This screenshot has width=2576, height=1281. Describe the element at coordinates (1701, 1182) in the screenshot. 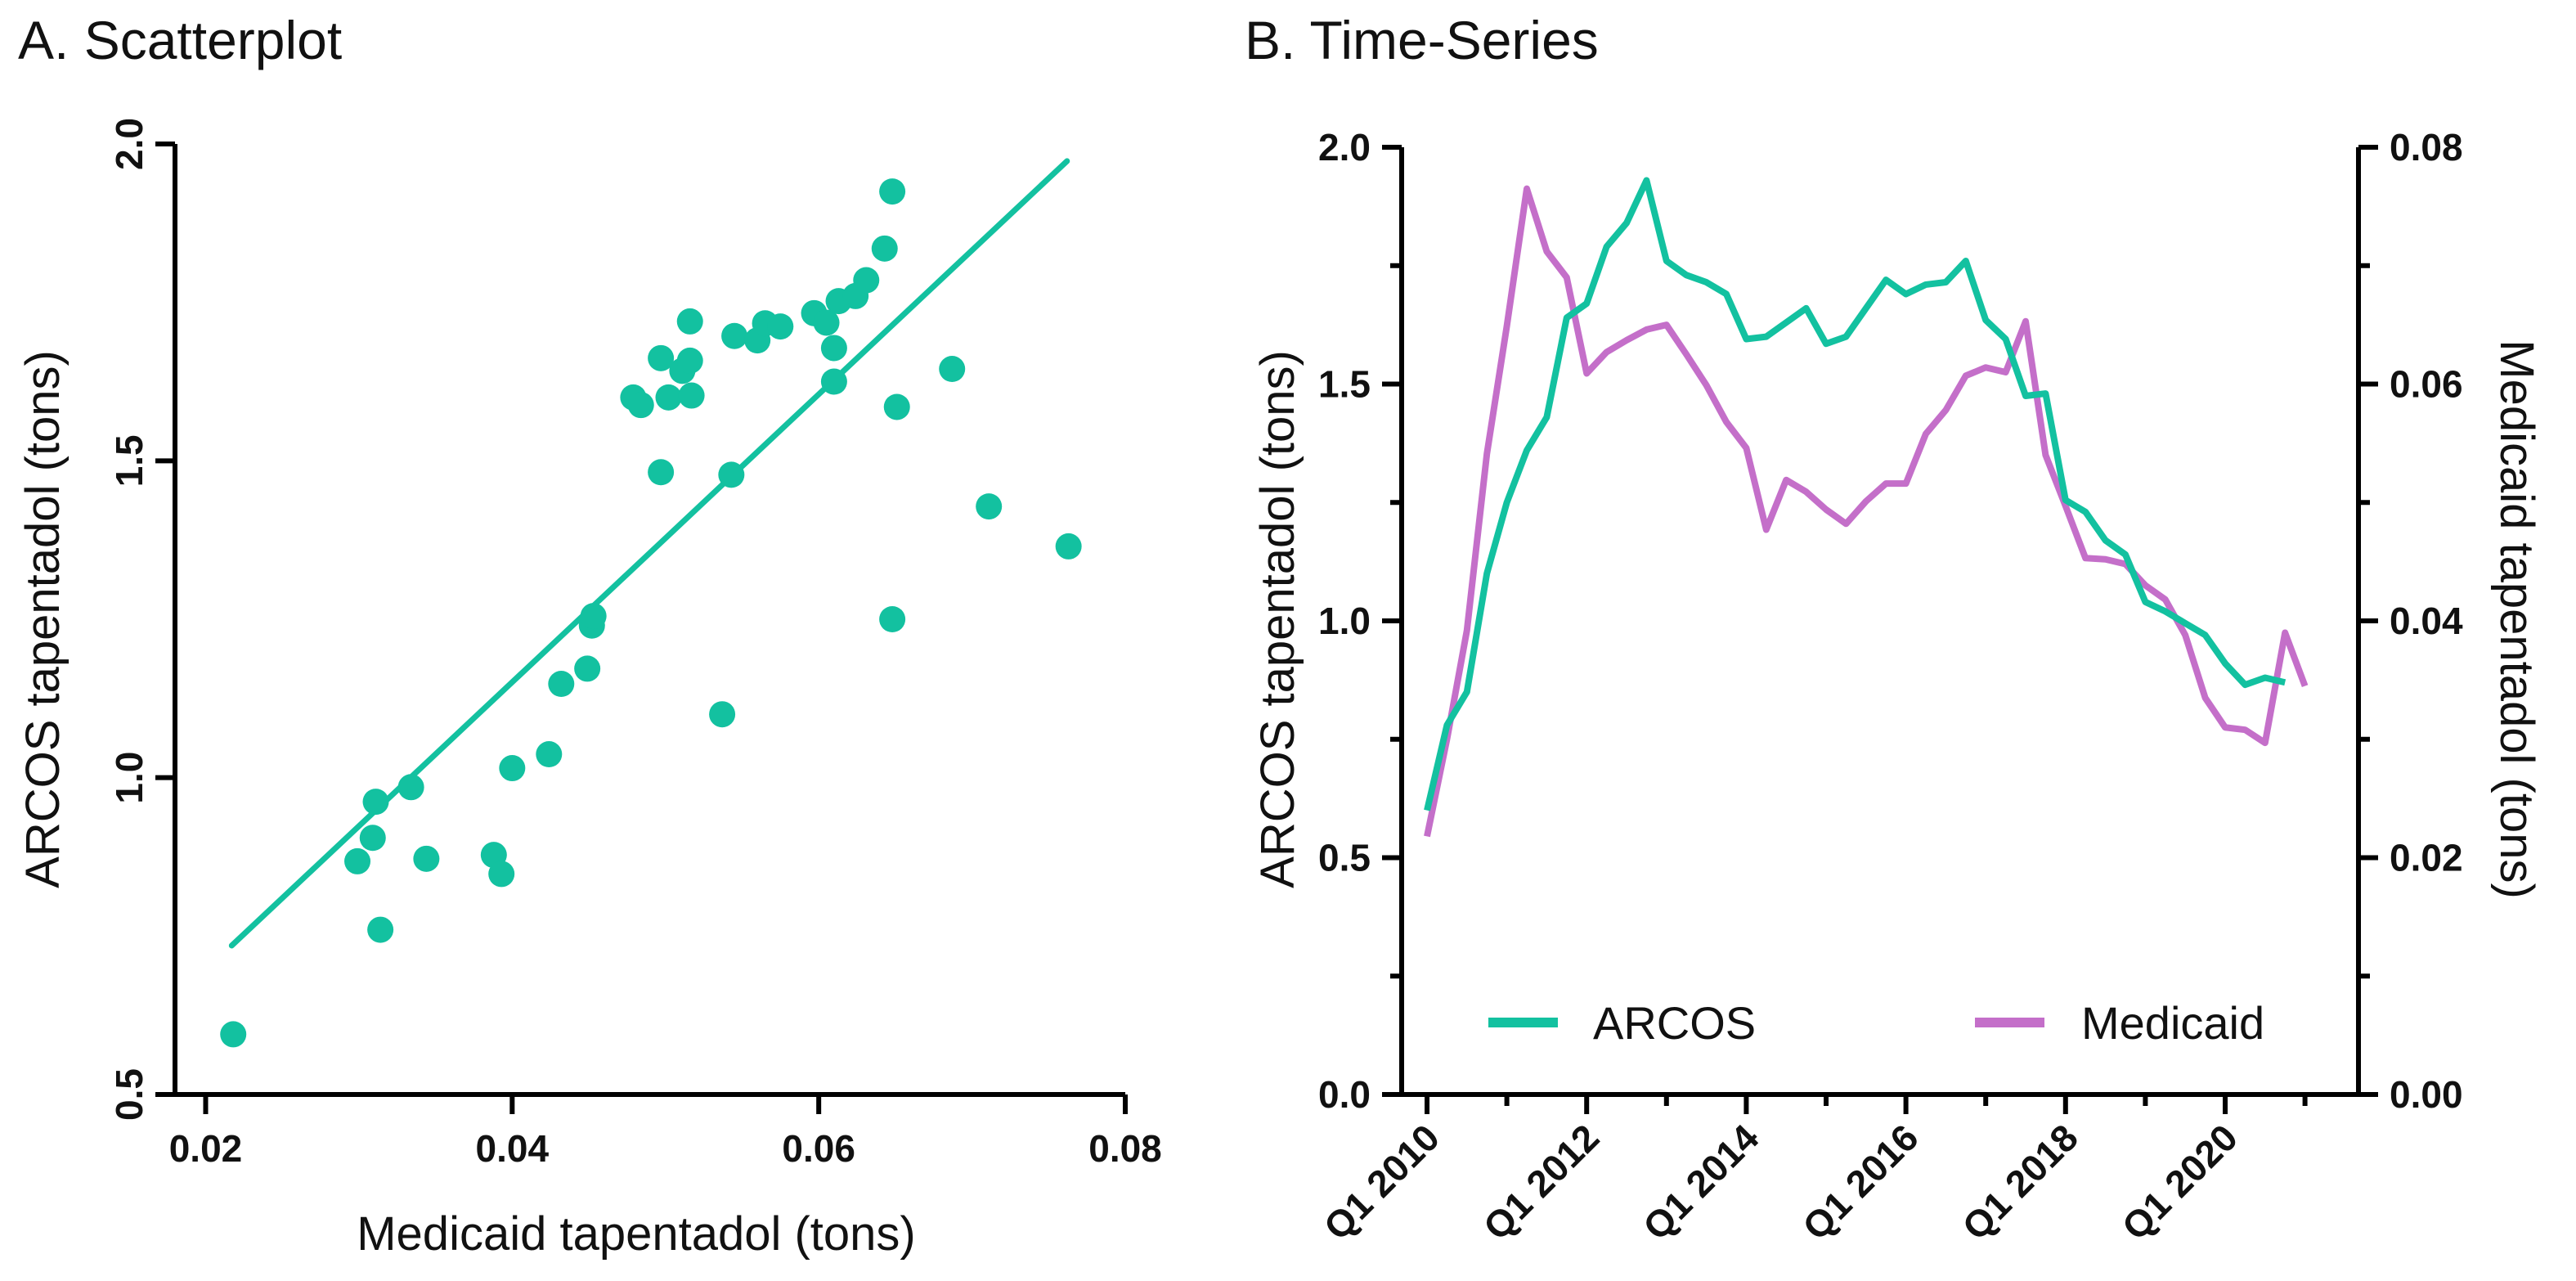

I see `timeseries-x-tick-label: Q1 2014` at that location.